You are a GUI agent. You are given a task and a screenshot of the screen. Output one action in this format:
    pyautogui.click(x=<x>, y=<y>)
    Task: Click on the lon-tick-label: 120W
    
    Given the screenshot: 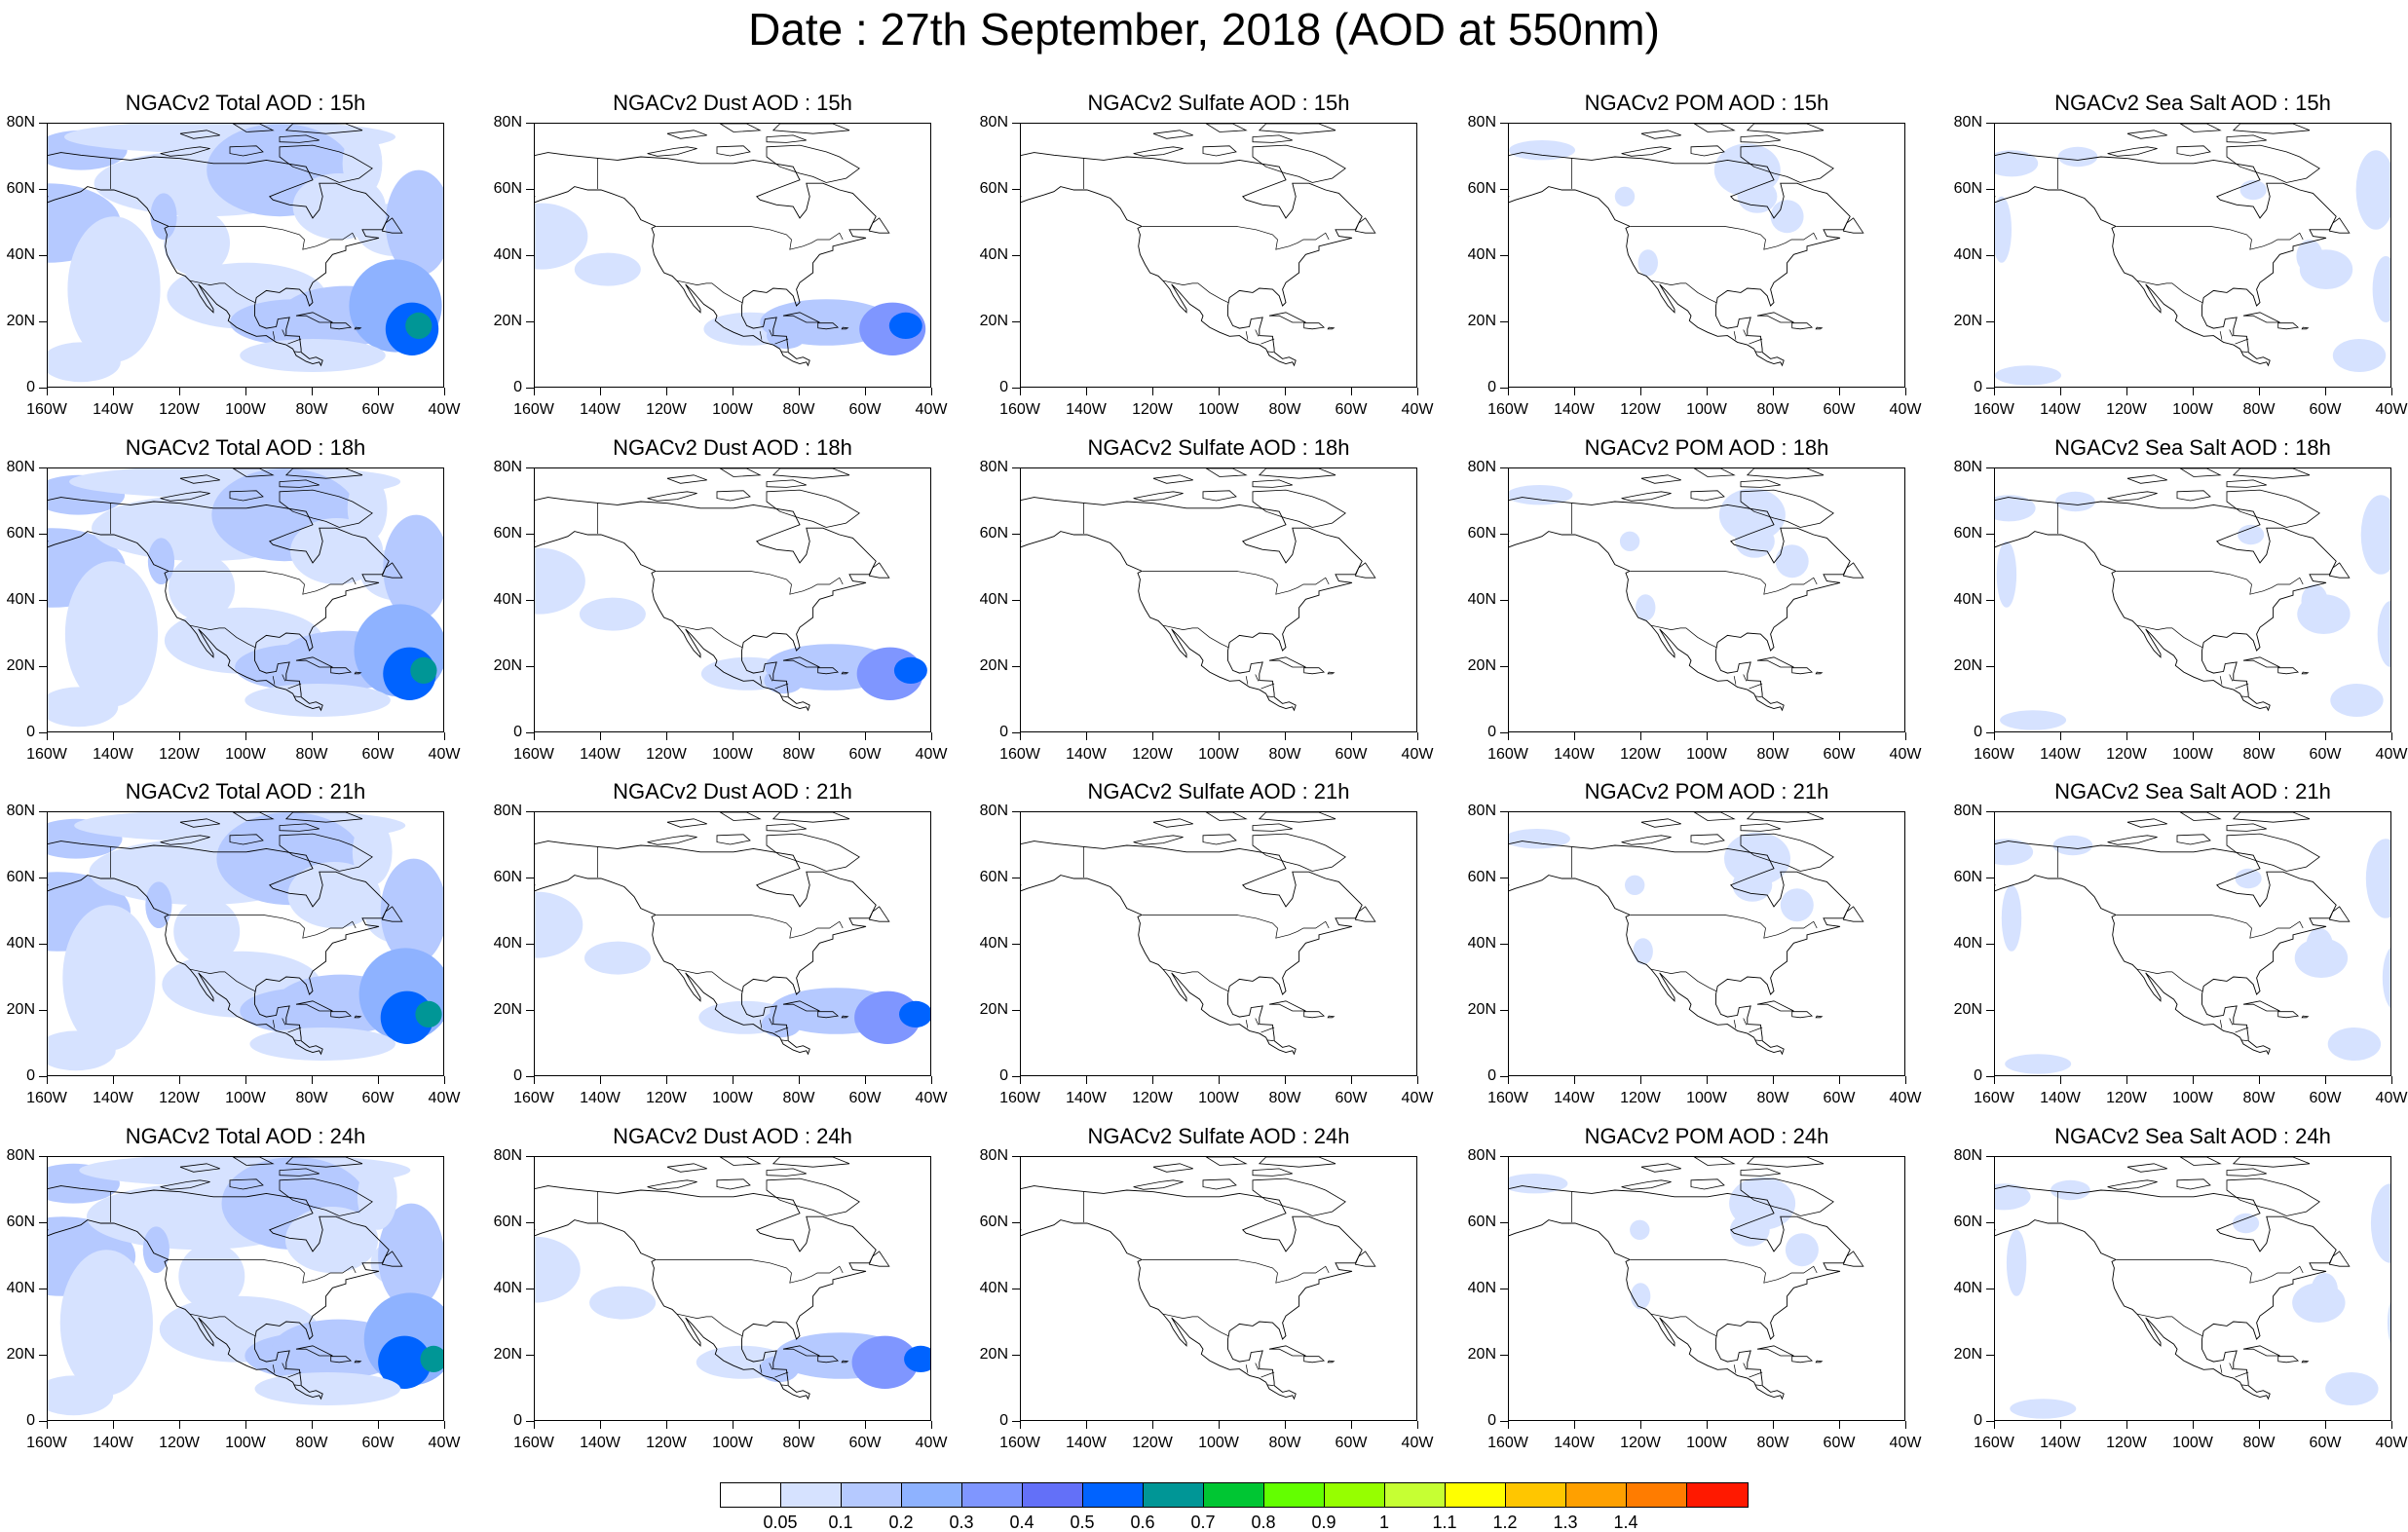 What is the action you would take?
    pyautogui.click(x=2126, y=755)
    